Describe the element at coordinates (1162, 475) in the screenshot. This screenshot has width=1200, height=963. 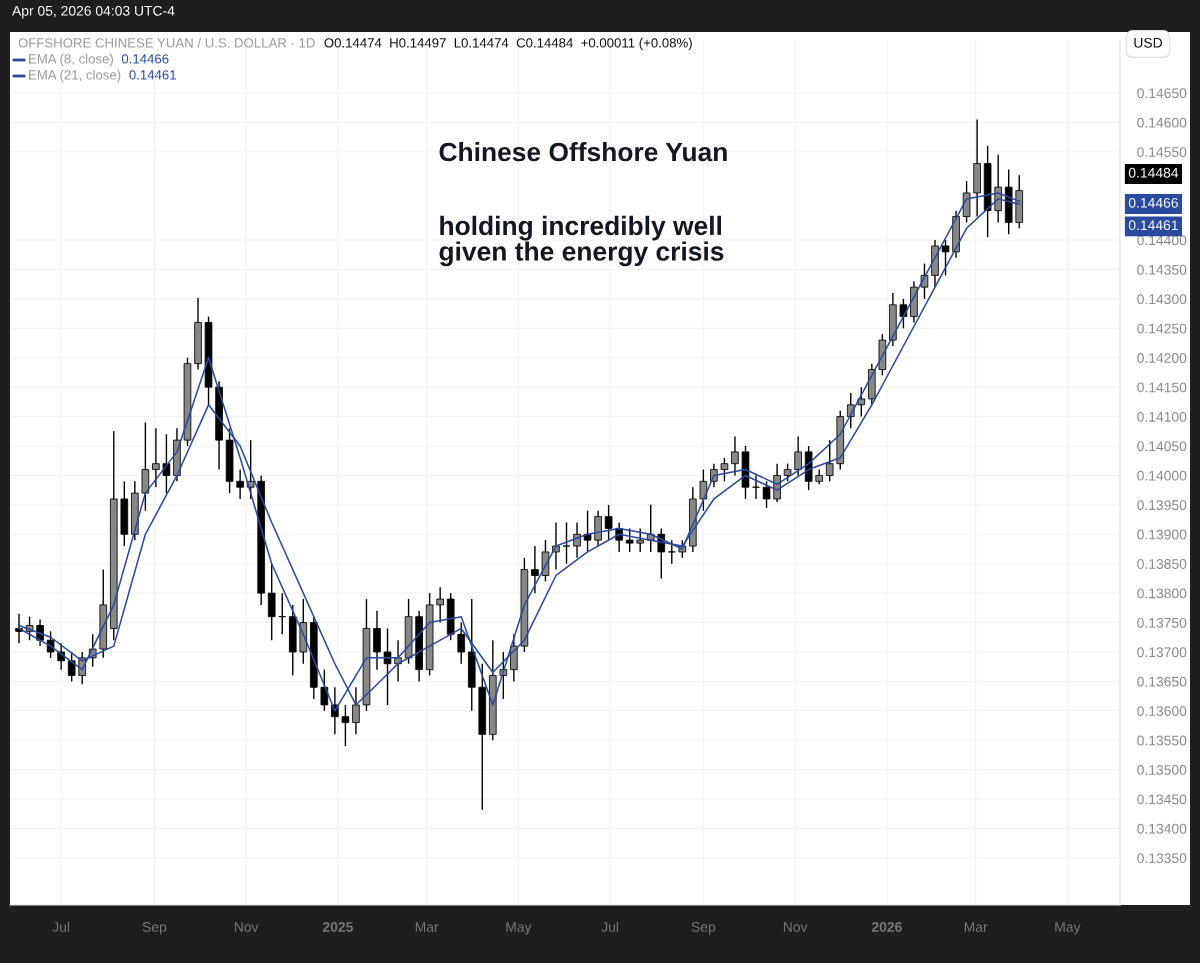
I see `y-tick-label: 0.14000` at that location.